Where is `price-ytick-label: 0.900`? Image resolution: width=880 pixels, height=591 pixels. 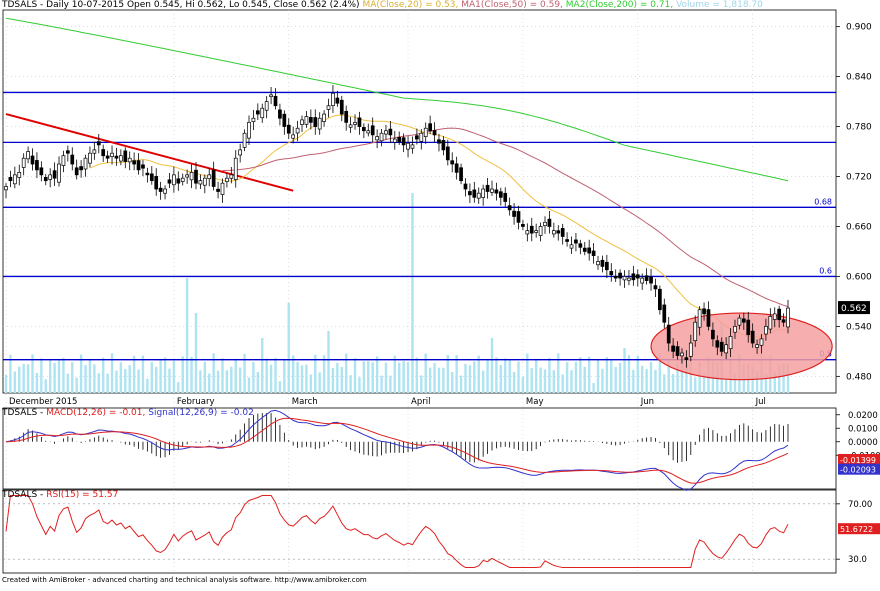 price-ytick-label: 0.900 is located at coordinates (859, 28).